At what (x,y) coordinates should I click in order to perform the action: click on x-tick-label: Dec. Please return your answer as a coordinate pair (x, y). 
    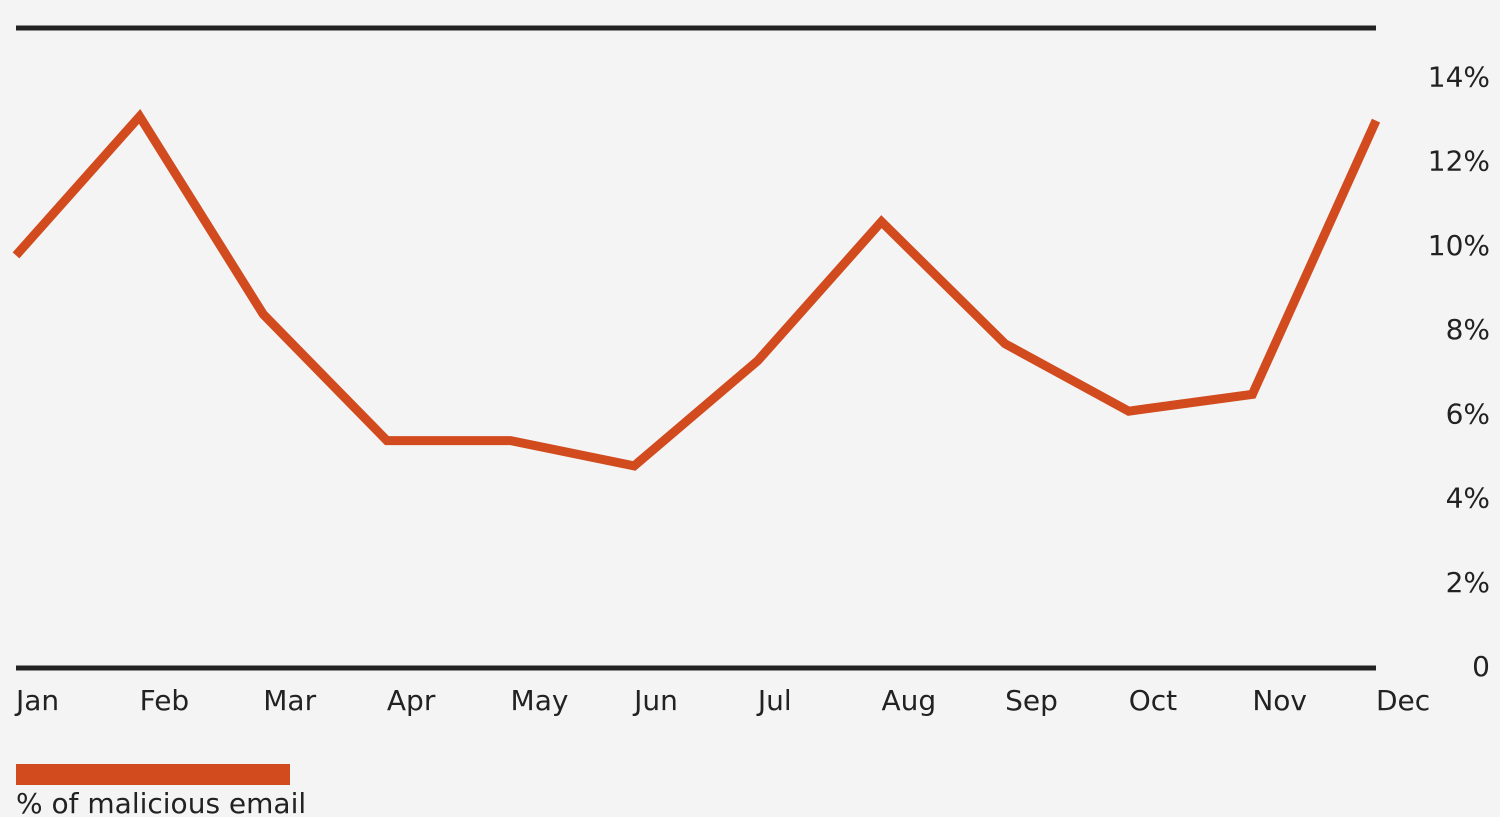
    Looking at the image, I should click on (1403, 700).